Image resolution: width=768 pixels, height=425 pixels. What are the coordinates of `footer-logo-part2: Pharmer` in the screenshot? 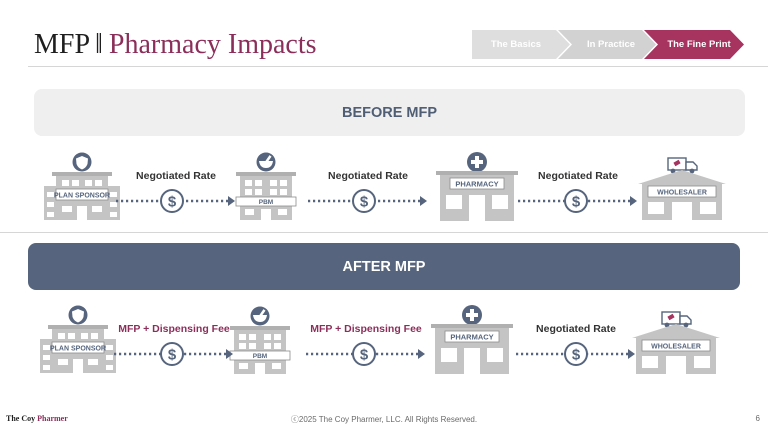 It's located at (52, 418).